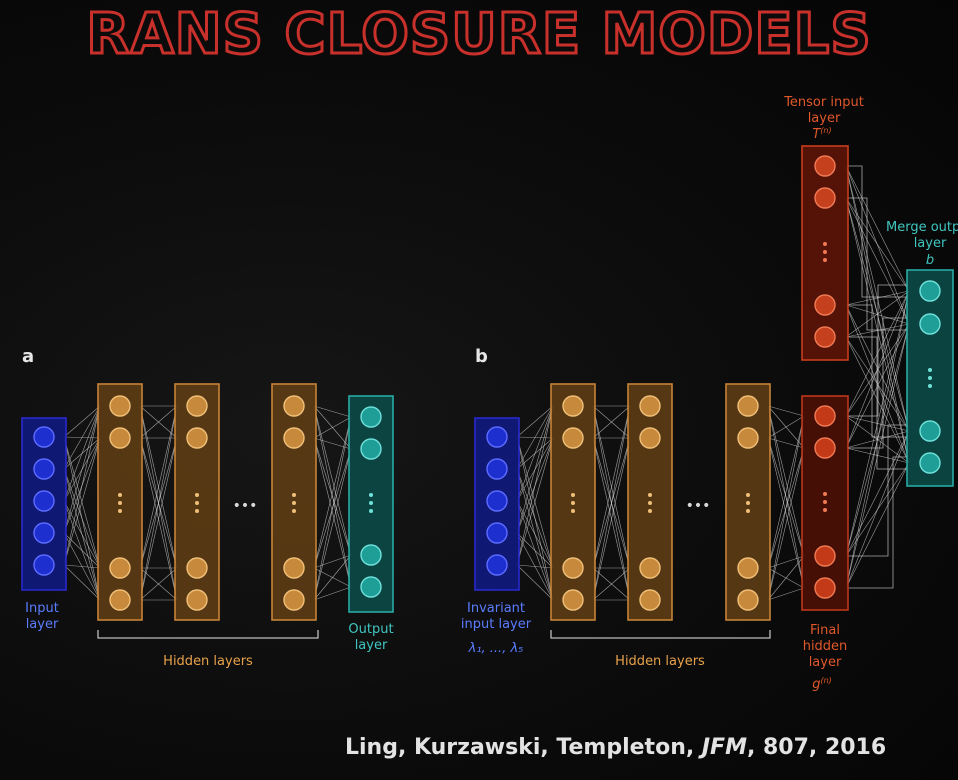 This screenshot has width=958, height=780. Describe the element at coordinates (823, 102) in the screenshot. I see `tensor-input-label-1: Tensor input` at that location.